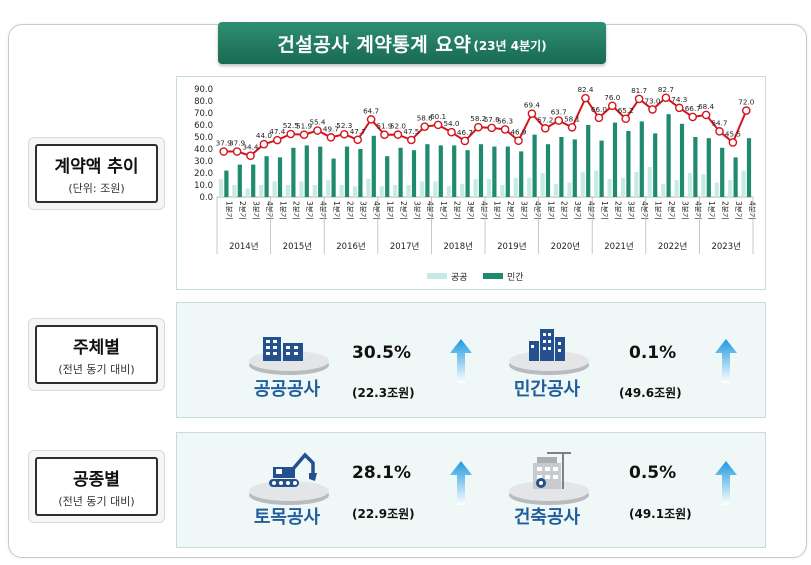  What do you see at coordinates (459, 277) in the screenshot?
I see `legend-public-label: 공공` at bounding box center [459, 277].